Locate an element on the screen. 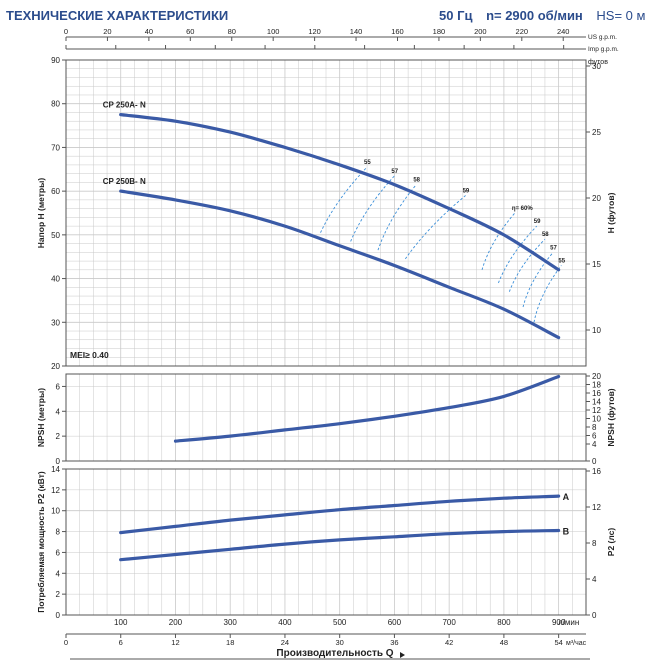 The height and width of the screenshot is (671, 656). operating-conditions: 50 Гц n= 2900 об/мин HS= 0 м is located at coordinates (542, 15).